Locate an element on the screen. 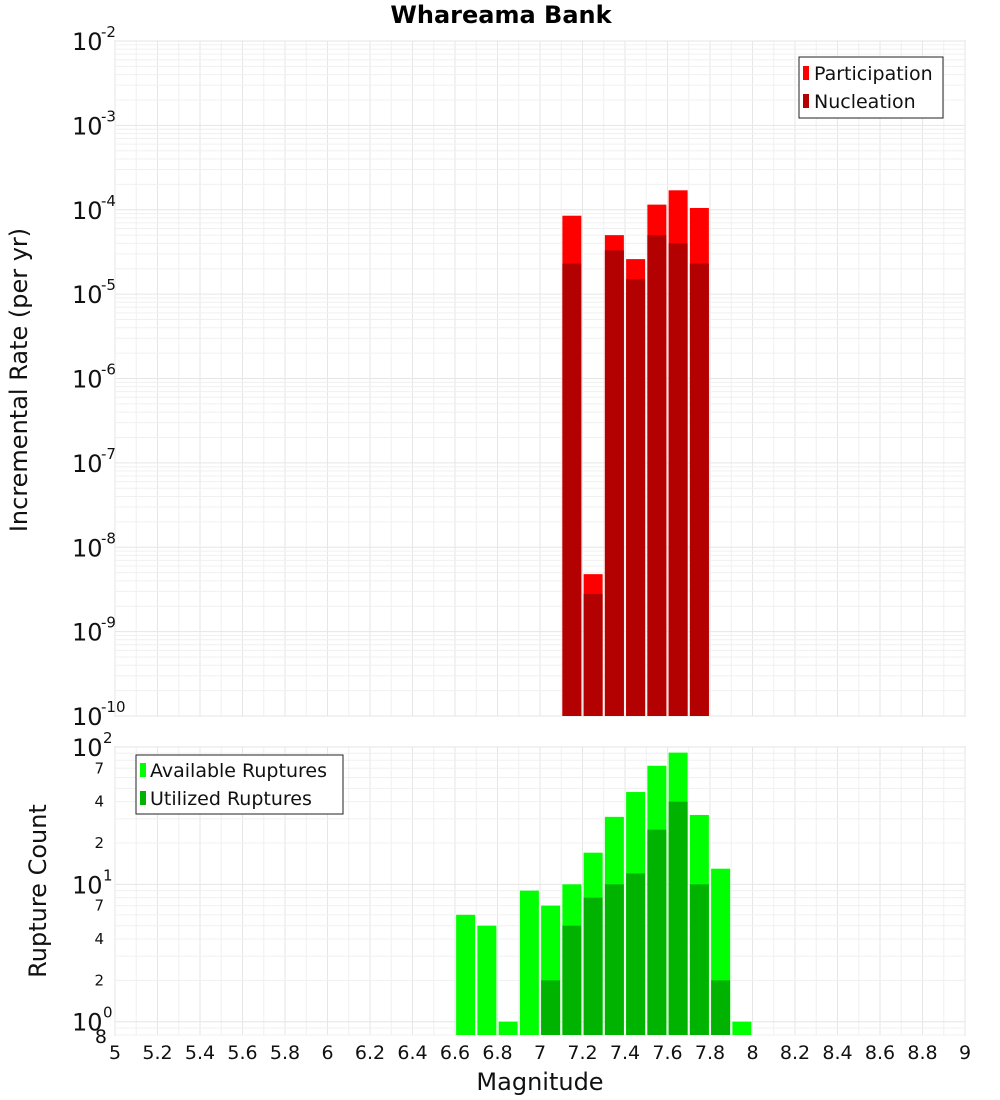  utilized-legend-label: Utilized Ruptures is located at coordinates (231, 799).